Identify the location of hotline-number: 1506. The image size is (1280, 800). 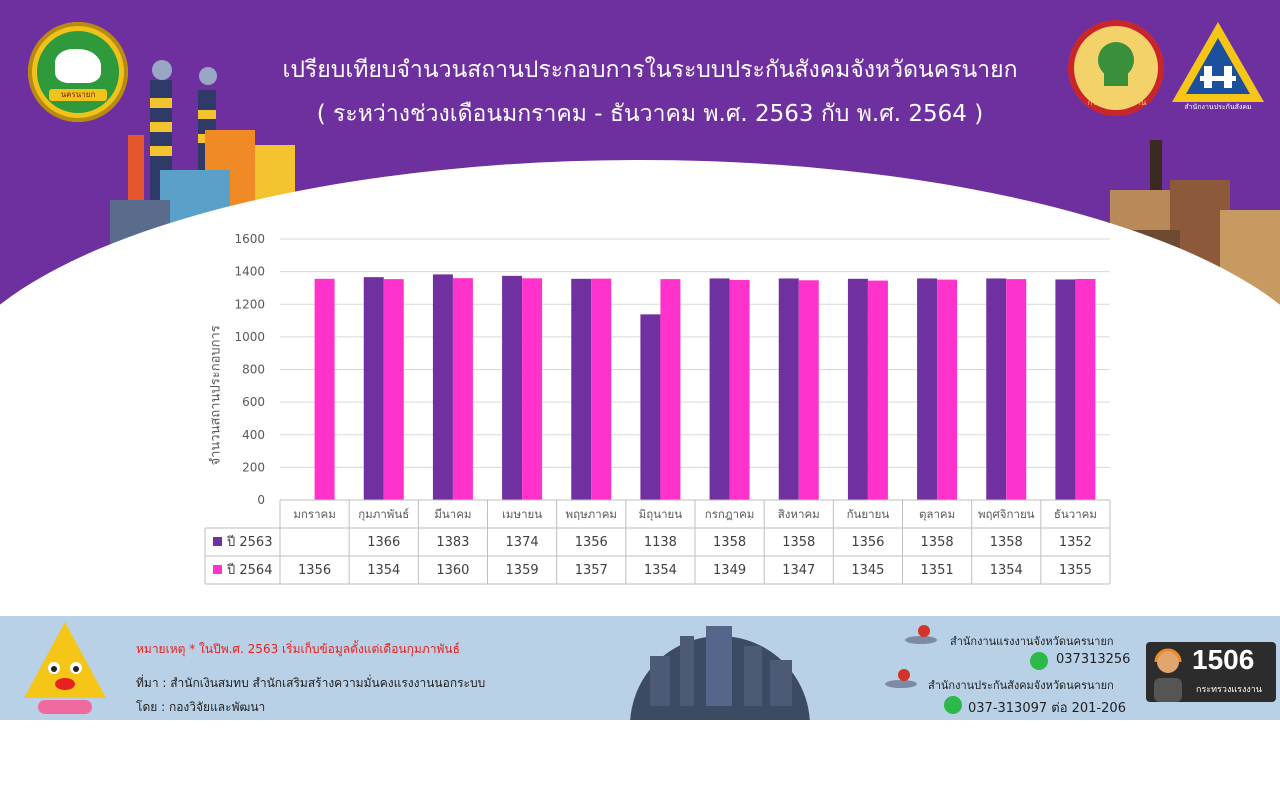
(1223, 659).